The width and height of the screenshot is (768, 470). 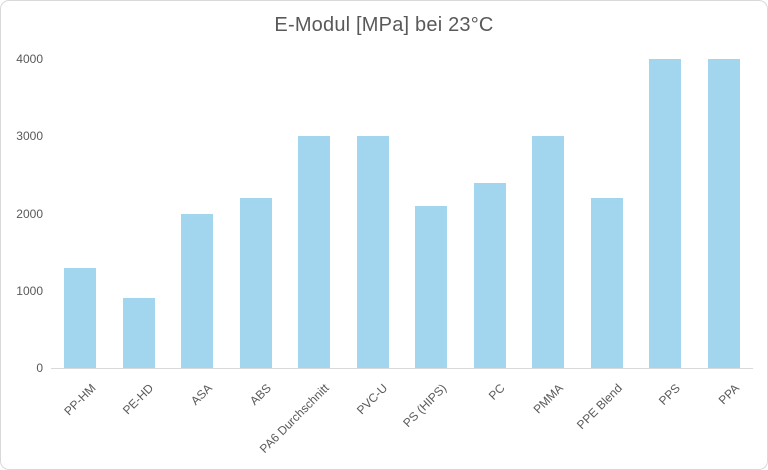 What do you see at coordinates (29, 290) in the screenshot?
I see `y-axis-tick-label: 1000` at bounding box center [29, 290].